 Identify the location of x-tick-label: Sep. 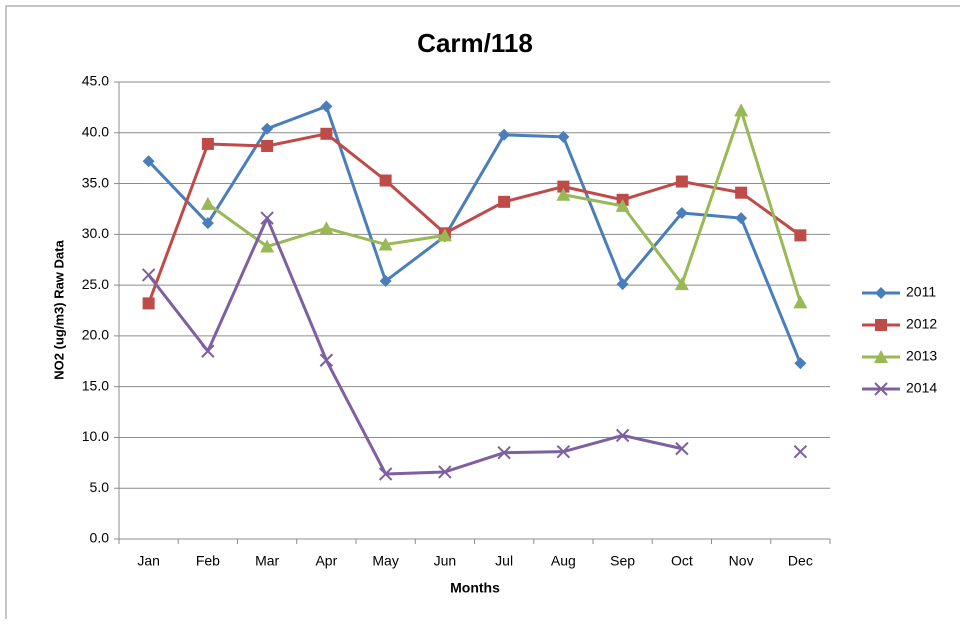
(622, 561).